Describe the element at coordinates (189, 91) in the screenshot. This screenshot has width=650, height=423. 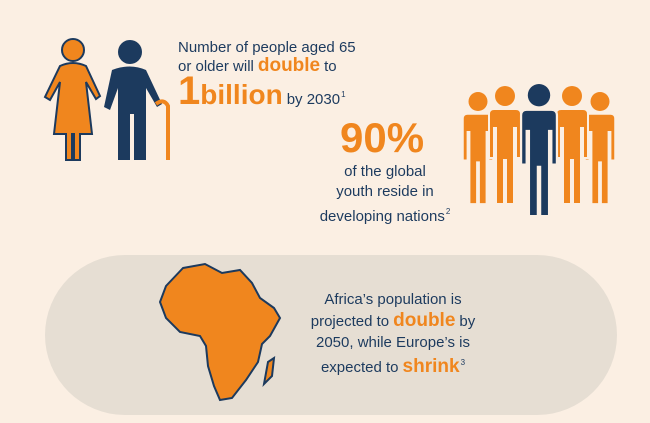
I see `big-number: 1` at that location.